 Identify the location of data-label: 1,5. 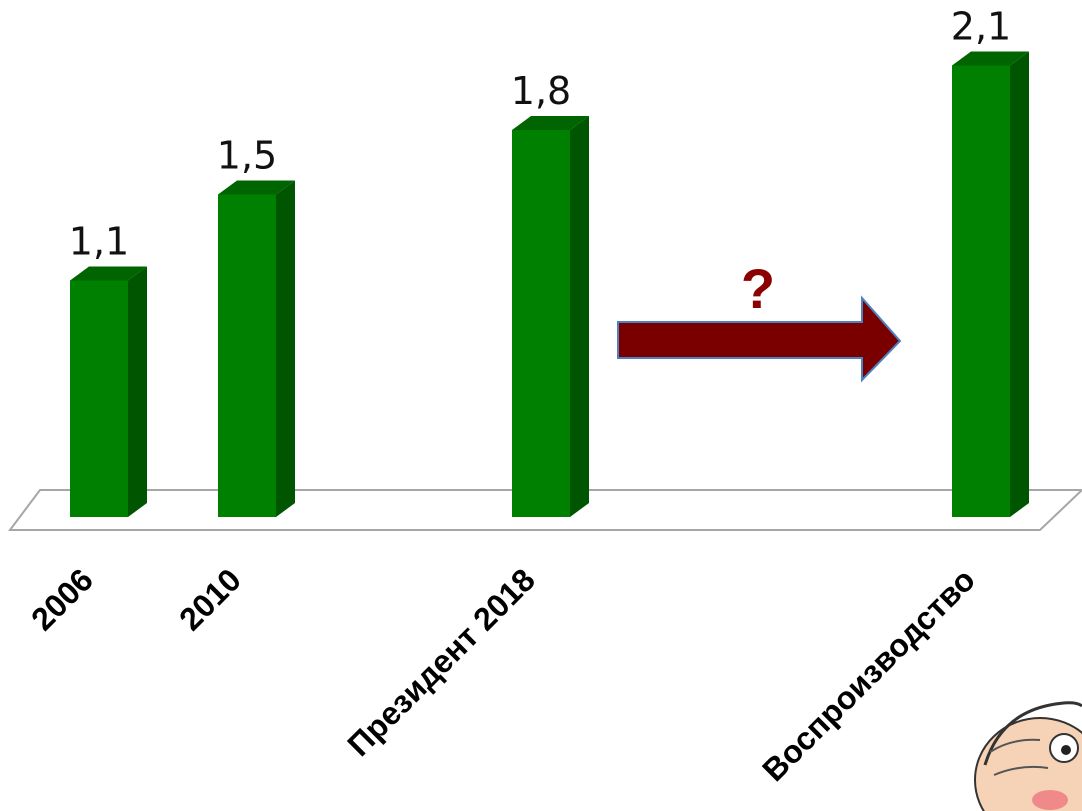
(247, 156).